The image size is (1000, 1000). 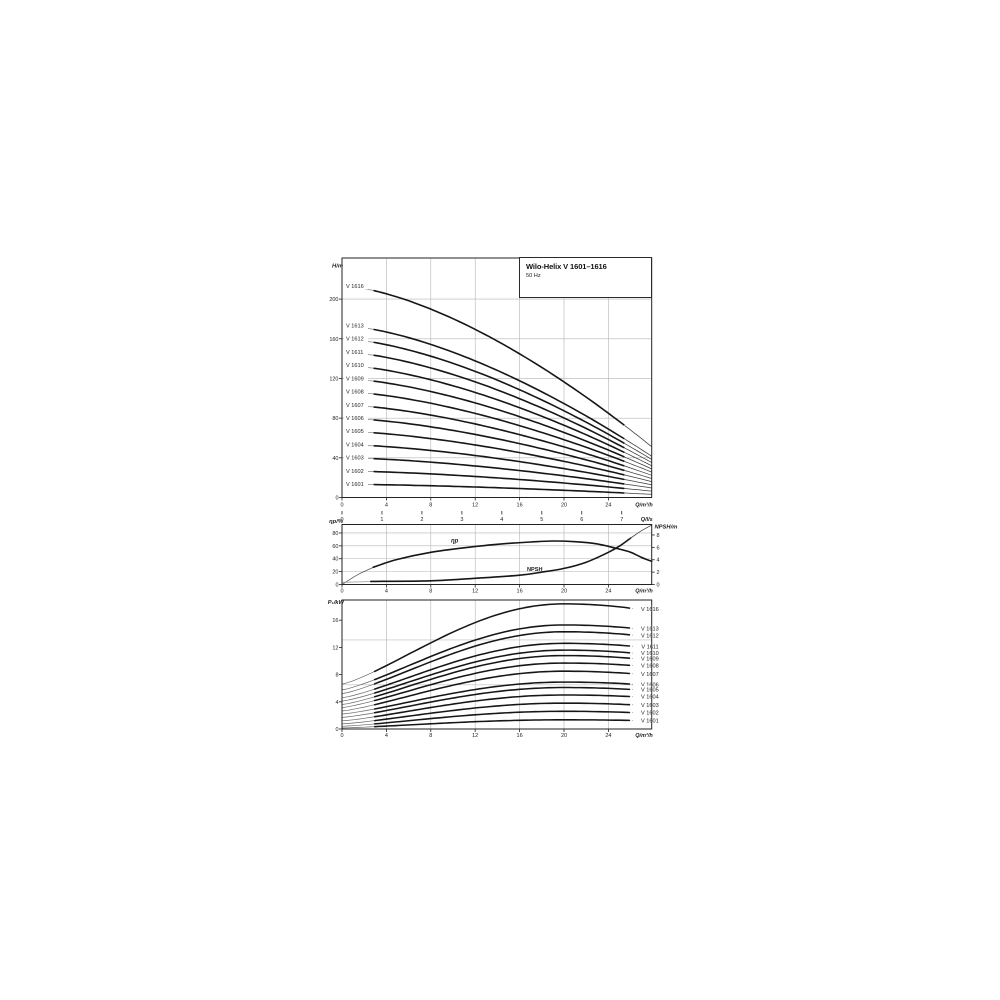 What do you see at coordinates (608, 736) in the screenshot?
I see `svg-text: 24` at bounding box center [608, 736].